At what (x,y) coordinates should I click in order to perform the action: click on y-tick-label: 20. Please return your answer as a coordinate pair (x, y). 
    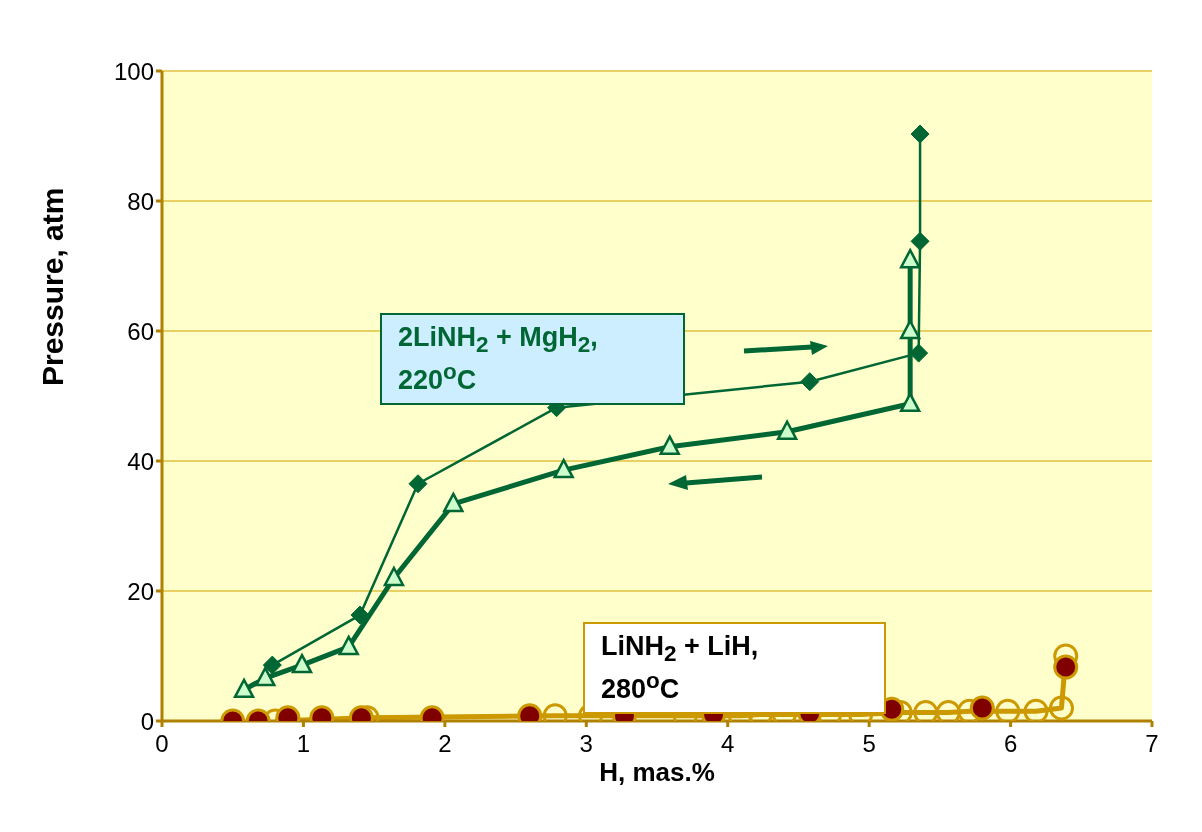
    Looking at the image, I should click on (140, 591).